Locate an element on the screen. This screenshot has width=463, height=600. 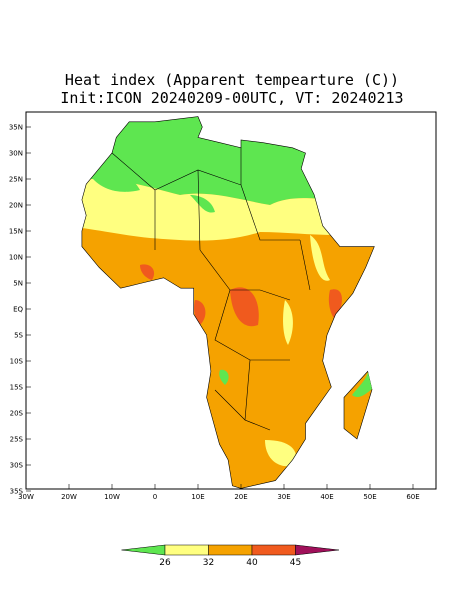
title-line1: Heat index (Apparent tempearture (C)) is located at coordinates (232, 80).